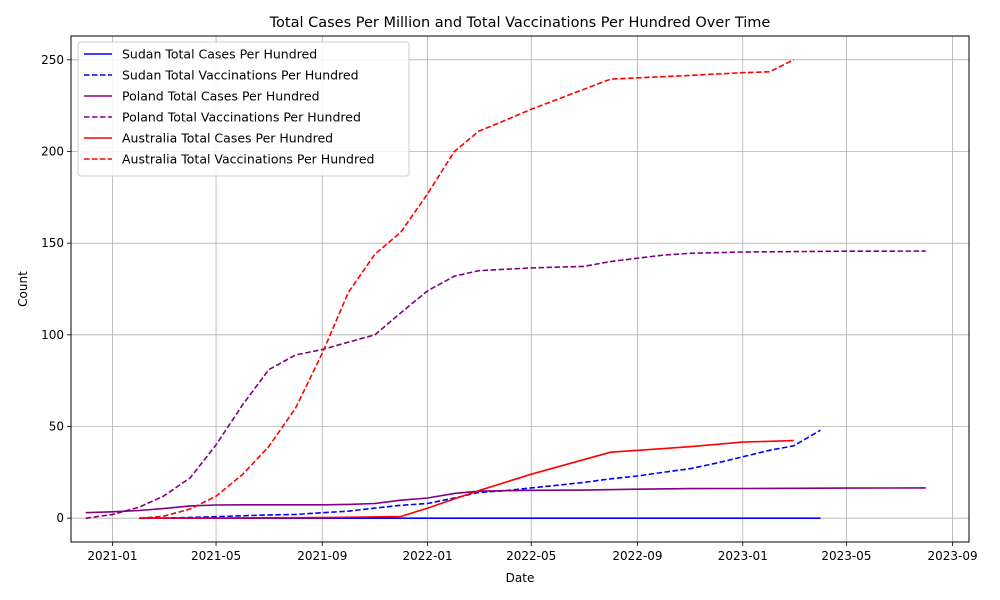  Describe the element at coordinates (221, 96) in the screenshot. I see `legend-label: Poland Total Cases Per Hundred` at that location.